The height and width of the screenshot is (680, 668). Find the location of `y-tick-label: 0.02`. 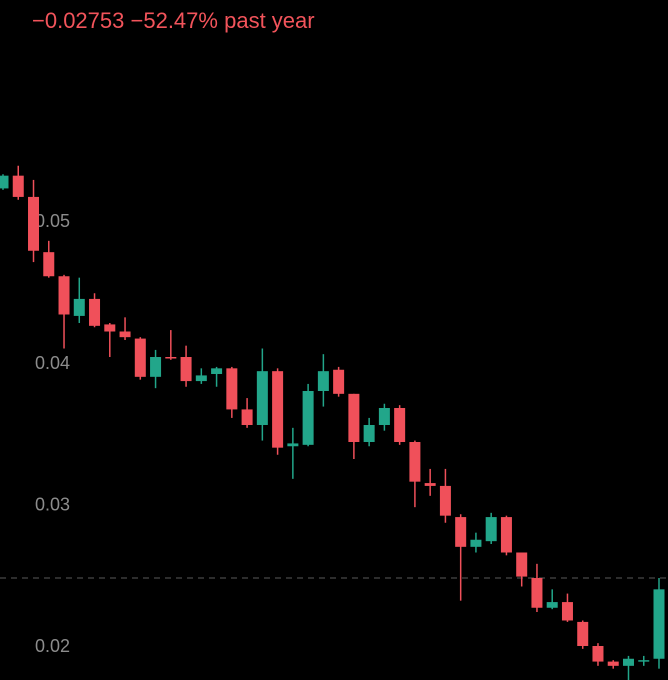

y-tick-label: 0.02 is located at coordinates (52, 646).